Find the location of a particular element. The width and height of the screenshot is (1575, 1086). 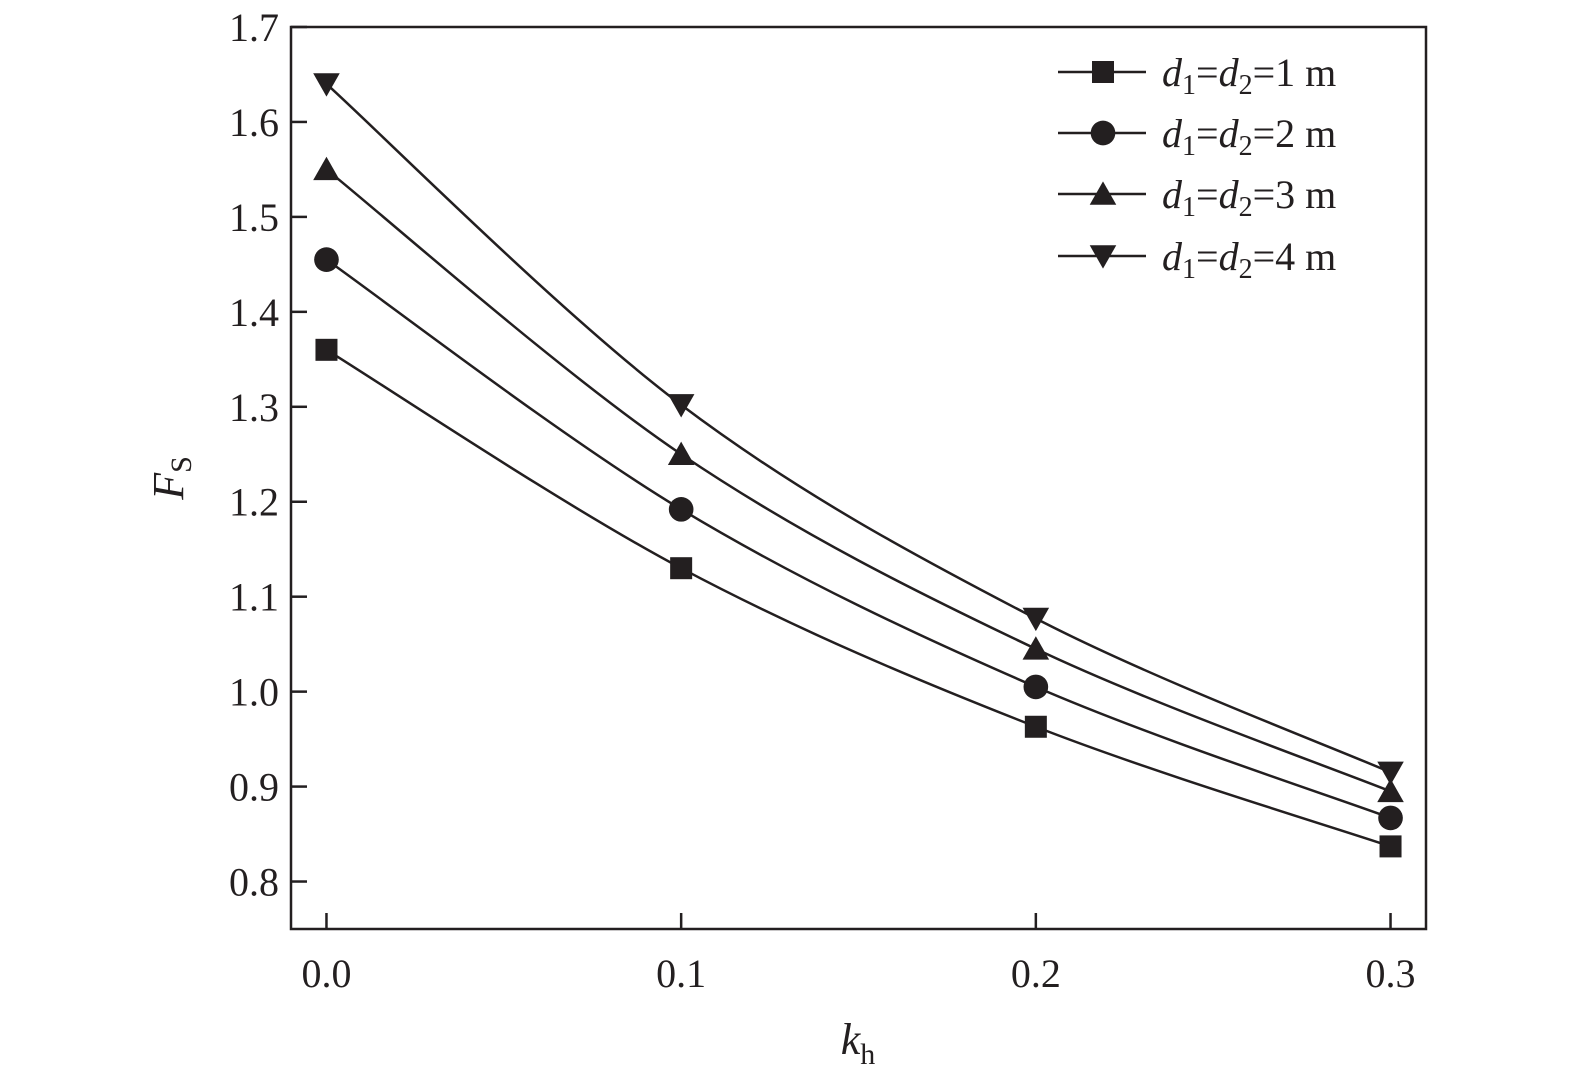

x-tick-label: 0.0 is located at coordinates (326, 973).